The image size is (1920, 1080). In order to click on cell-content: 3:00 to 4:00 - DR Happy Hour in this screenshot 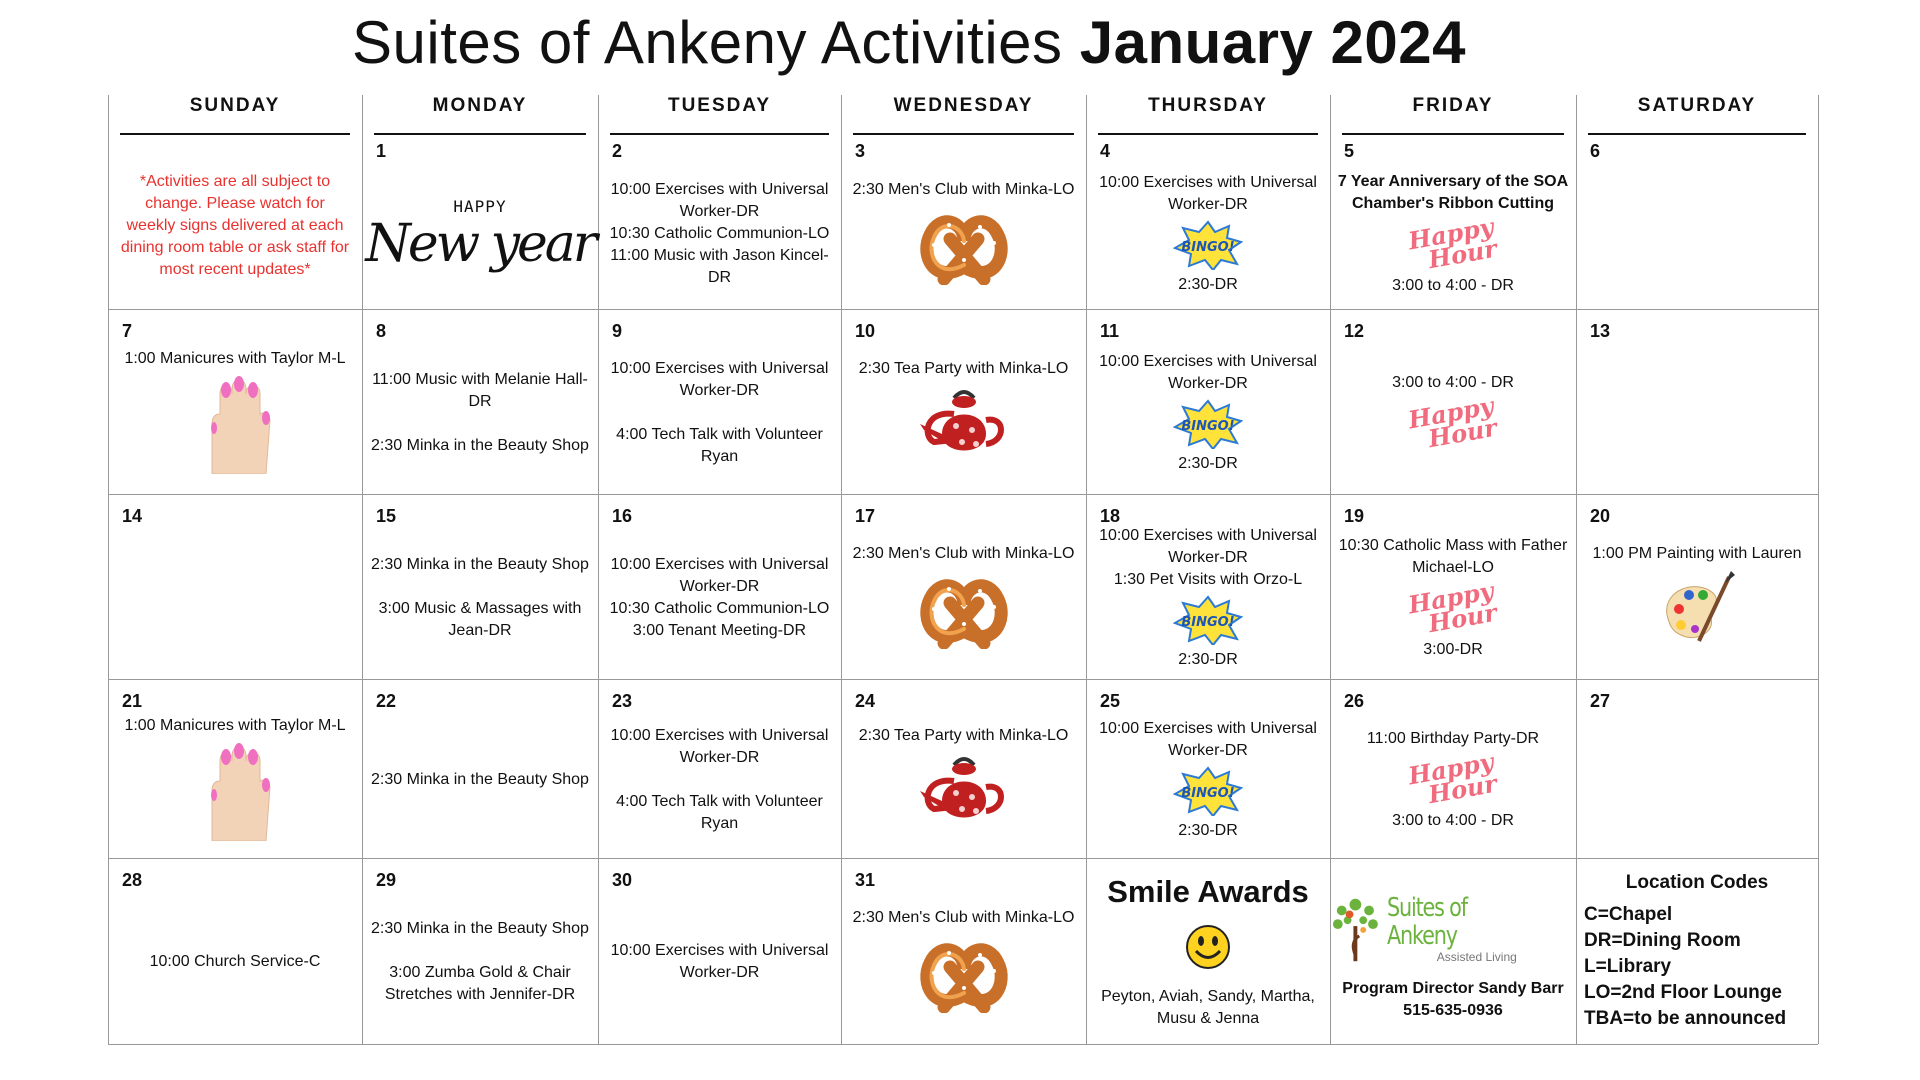, I will do `click(1453, 412)`.